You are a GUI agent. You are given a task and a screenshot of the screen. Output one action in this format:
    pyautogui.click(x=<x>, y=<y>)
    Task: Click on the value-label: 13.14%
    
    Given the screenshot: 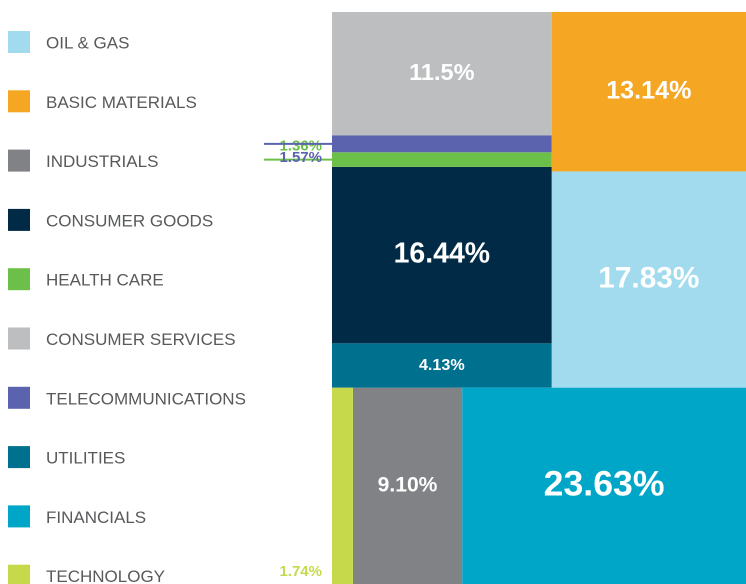 What is the action you would take?
    pyautogui.click(x=648, y=90)
    